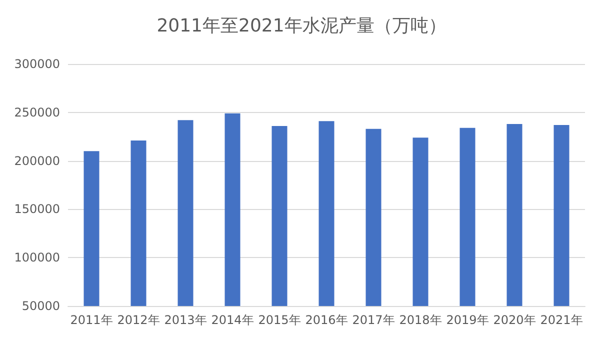 The image size is (603, 344). Describe the element at coordinates (138, 320) in the screenshot. I see `x-tick-label: 2012年` at that location.